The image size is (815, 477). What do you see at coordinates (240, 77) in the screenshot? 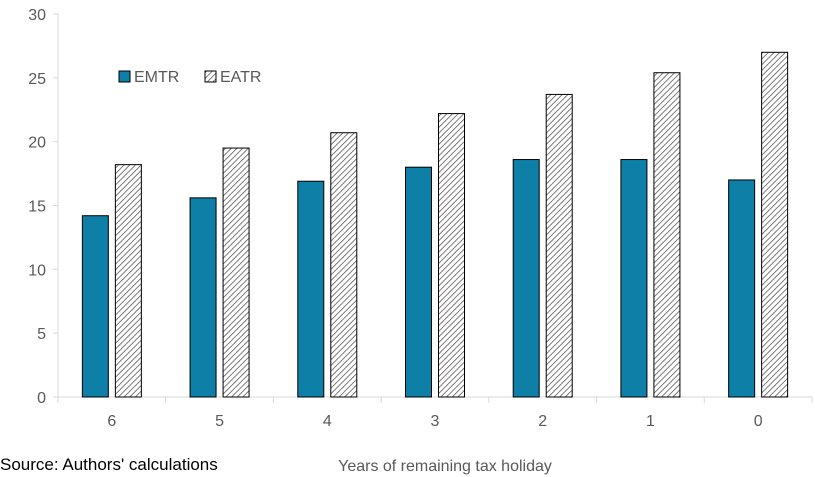
I see `legend-label-eatr: EATR` at bounding box center [240, 77].